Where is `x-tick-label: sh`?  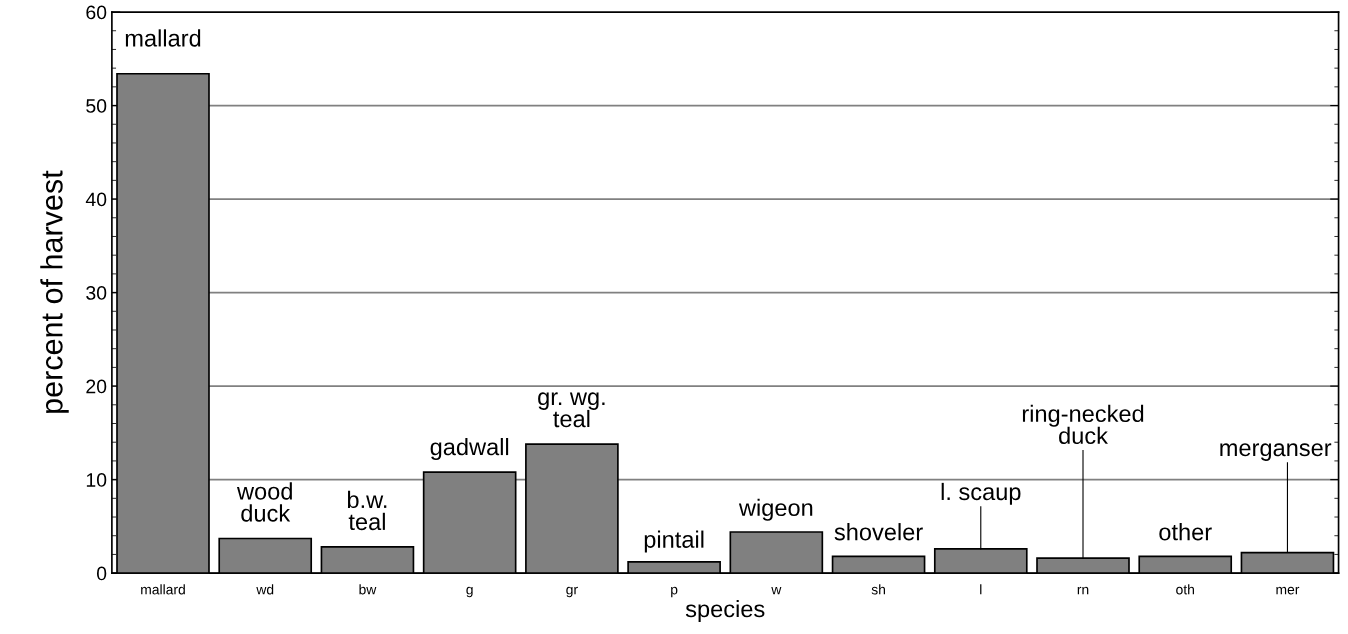 x-tick-label: sh is located at coordinates (878, 589).